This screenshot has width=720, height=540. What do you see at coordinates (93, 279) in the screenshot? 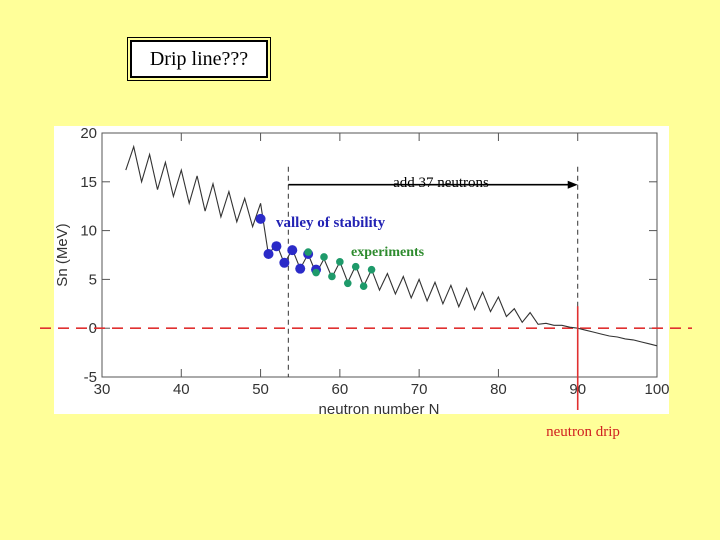
I see `y-tick-label: 5` at bounding box center [93, 279].